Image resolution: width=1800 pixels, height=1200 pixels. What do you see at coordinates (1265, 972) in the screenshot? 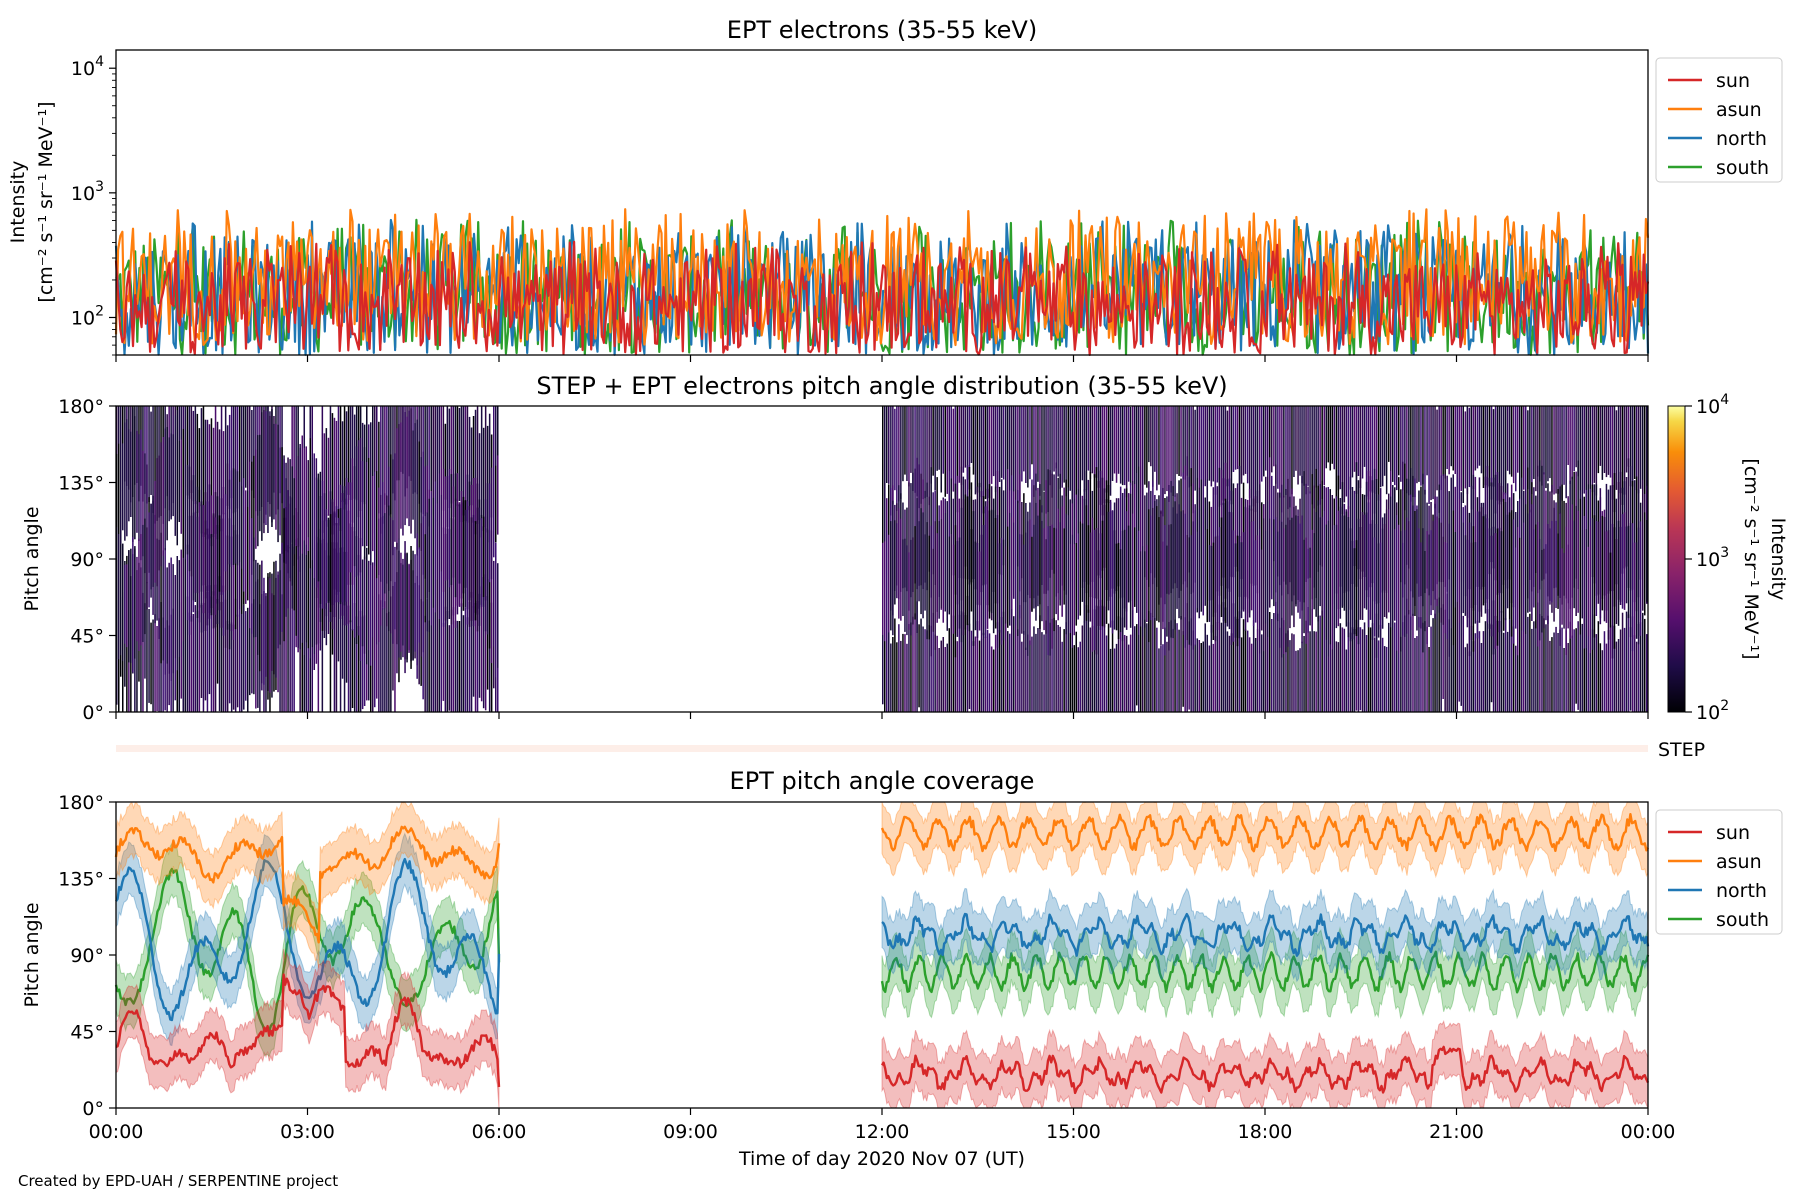
I see `coverage-line-south` at bounding box center [1265, 972].